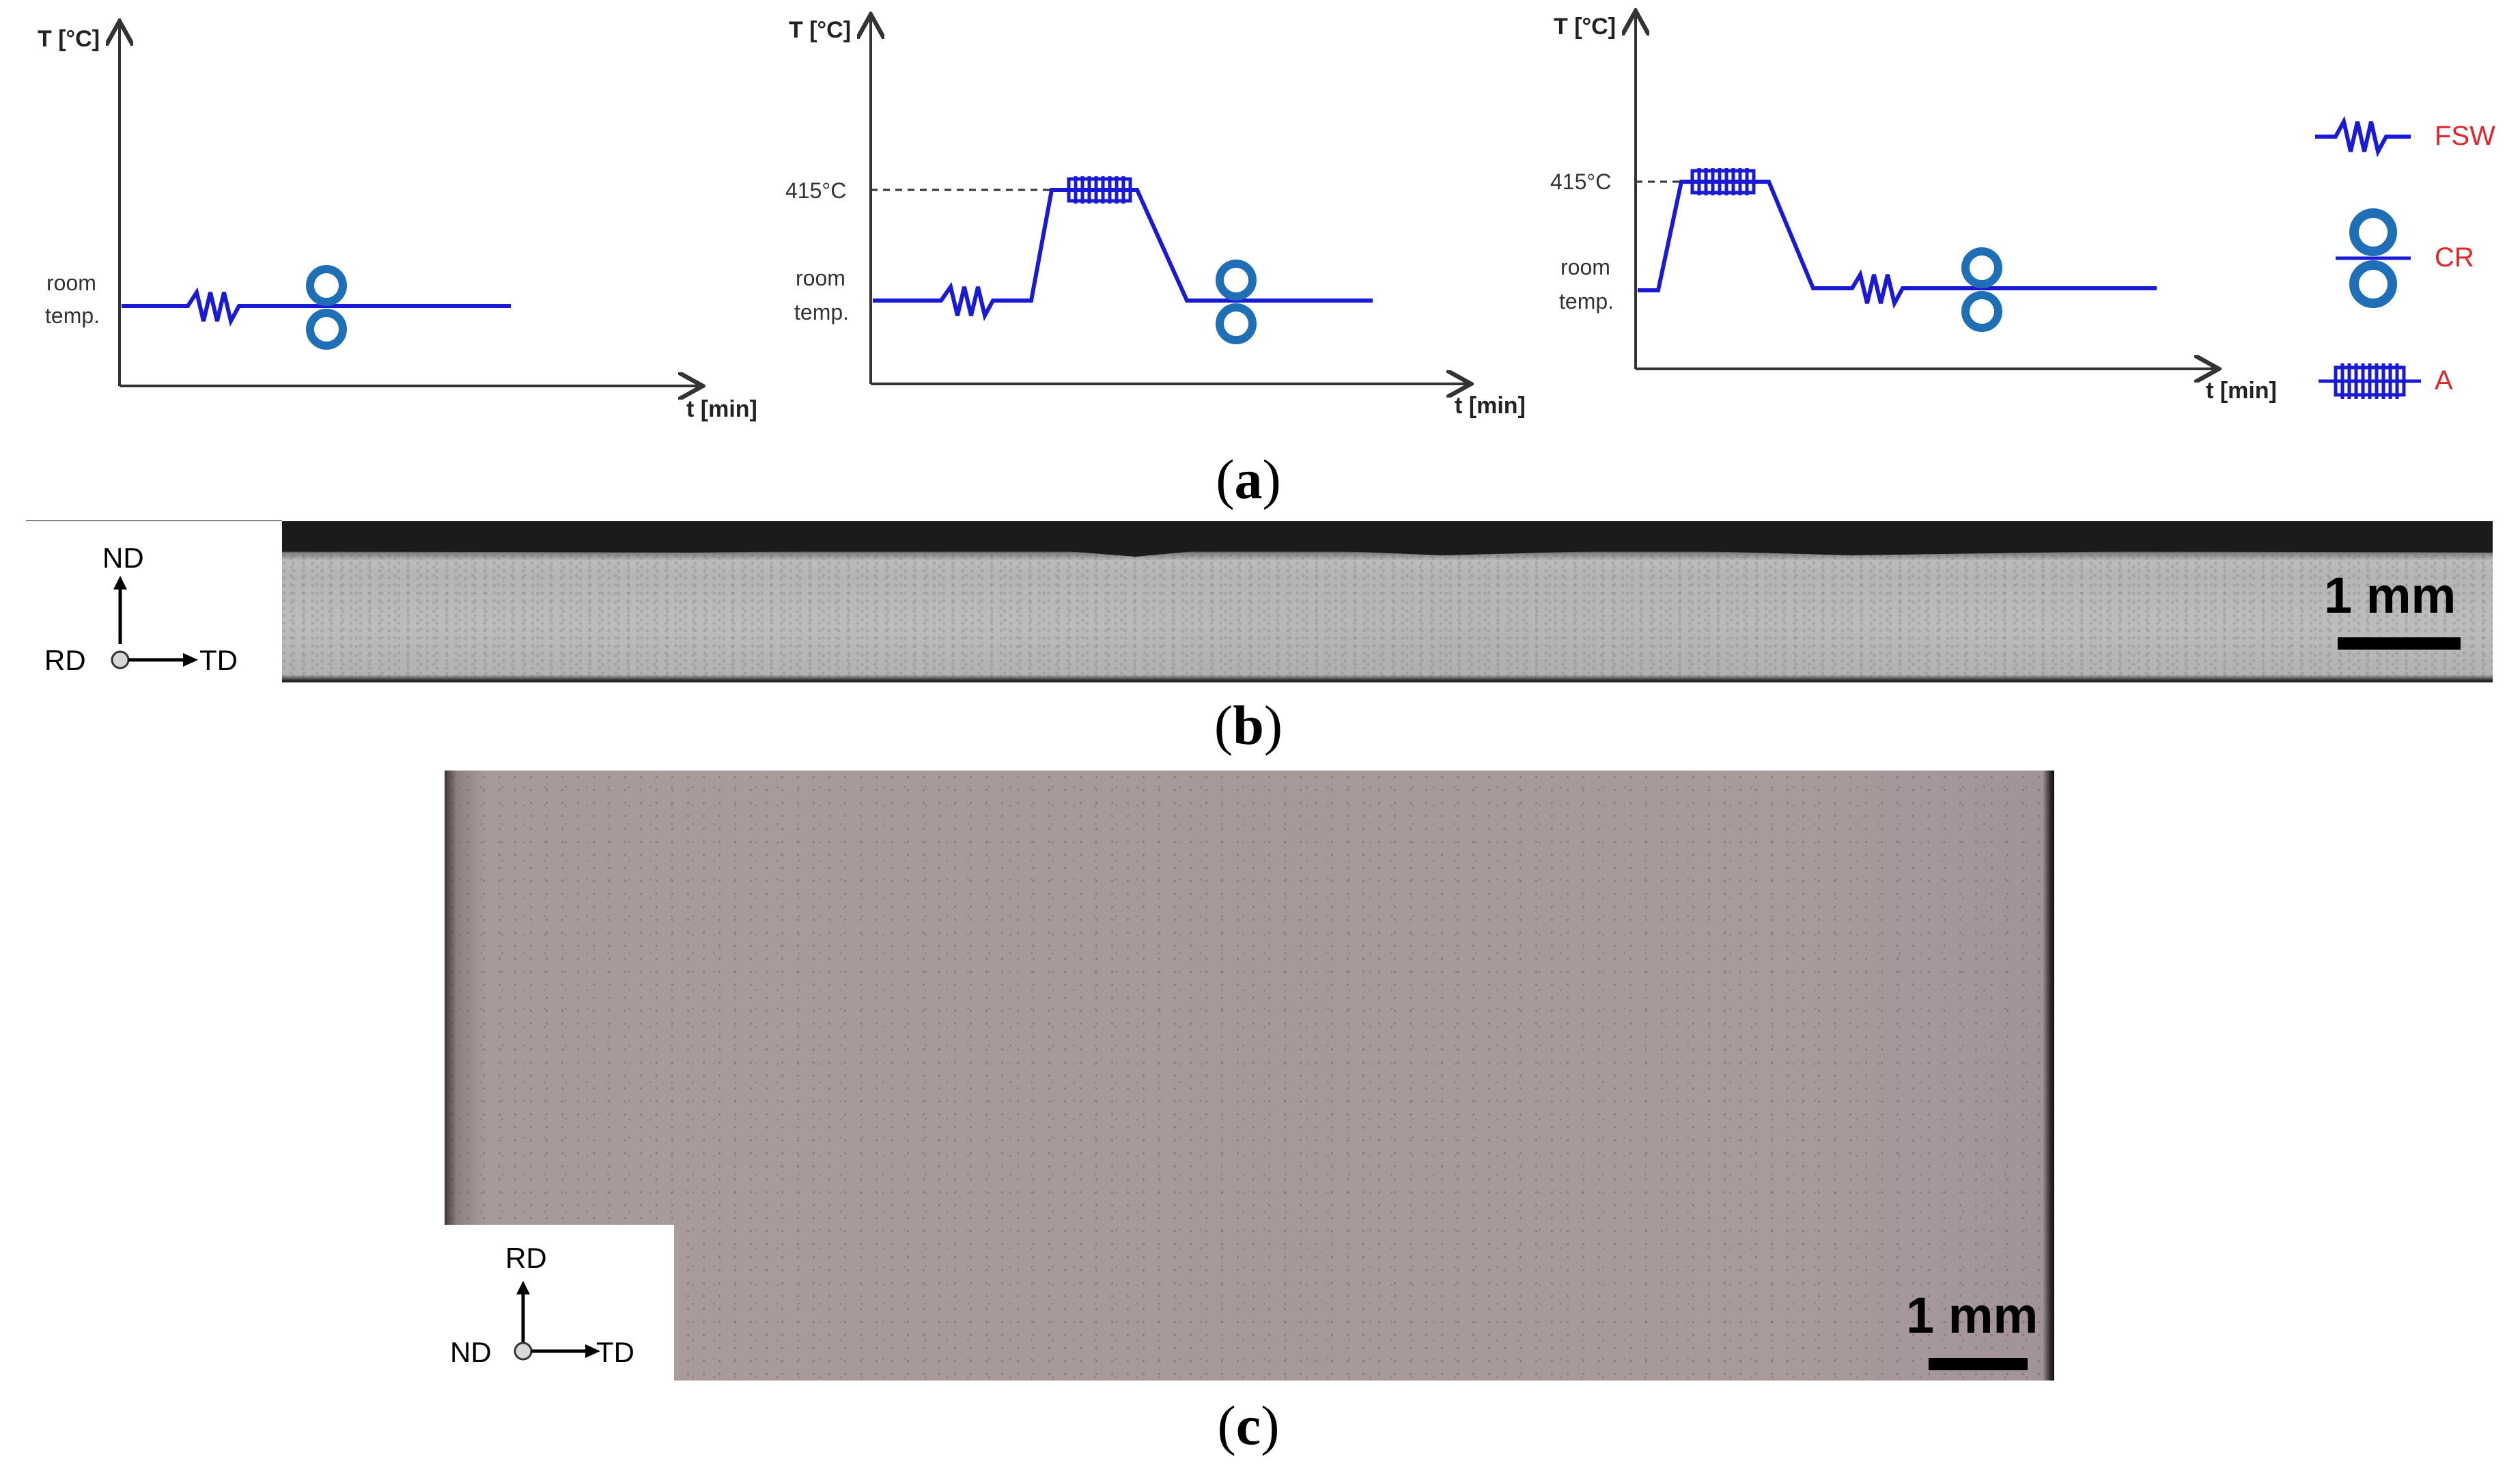 The image size is (2520, 1470). What do you see at coordinates (154, 622) in the screenshot?
I see `panel-b-orientation-icon` at bounding box center [154, 622].